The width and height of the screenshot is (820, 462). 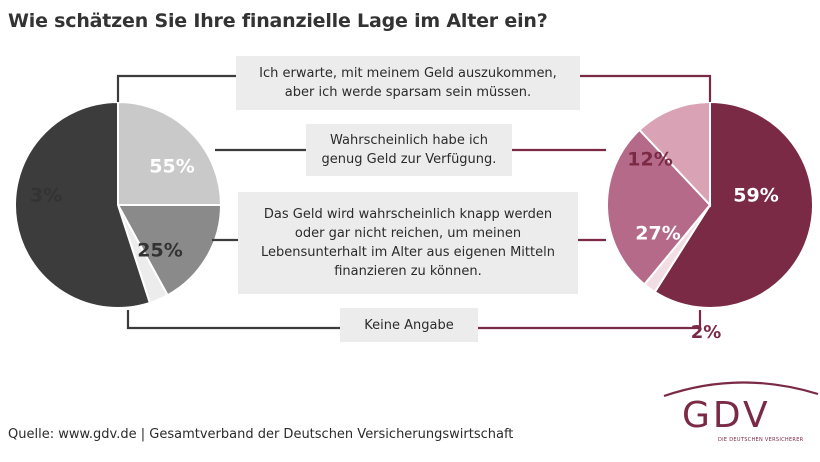 I want to click on legend-line: Keine Angabe, so click(x=409, y=325).